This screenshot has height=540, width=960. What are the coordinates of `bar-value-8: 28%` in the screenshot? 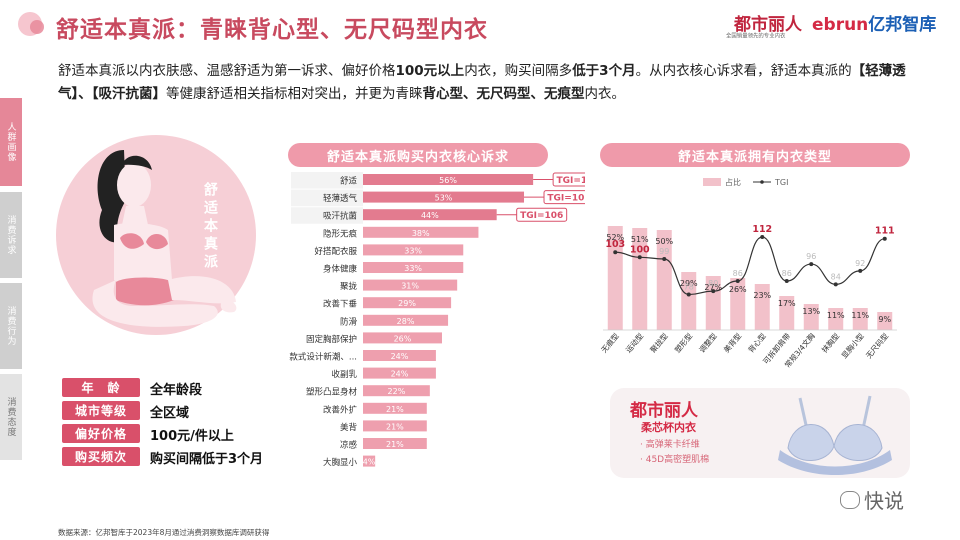 It's located at (406, 321).